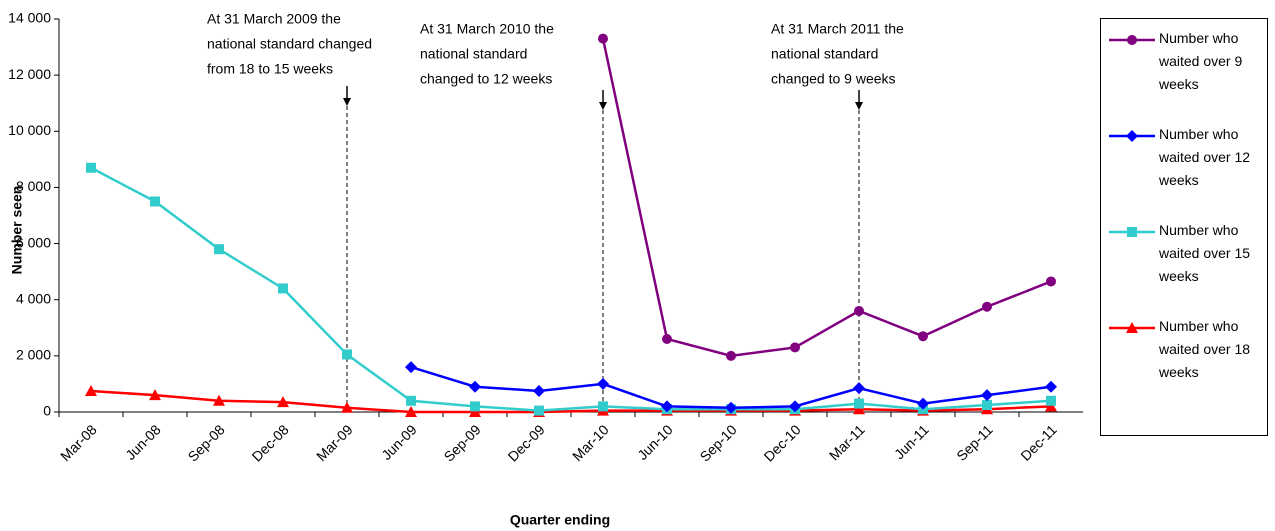  Describe the element at coordinates (274, 19) in the screenshot. I see `annotation: At 31 March 2009 the` at that location.